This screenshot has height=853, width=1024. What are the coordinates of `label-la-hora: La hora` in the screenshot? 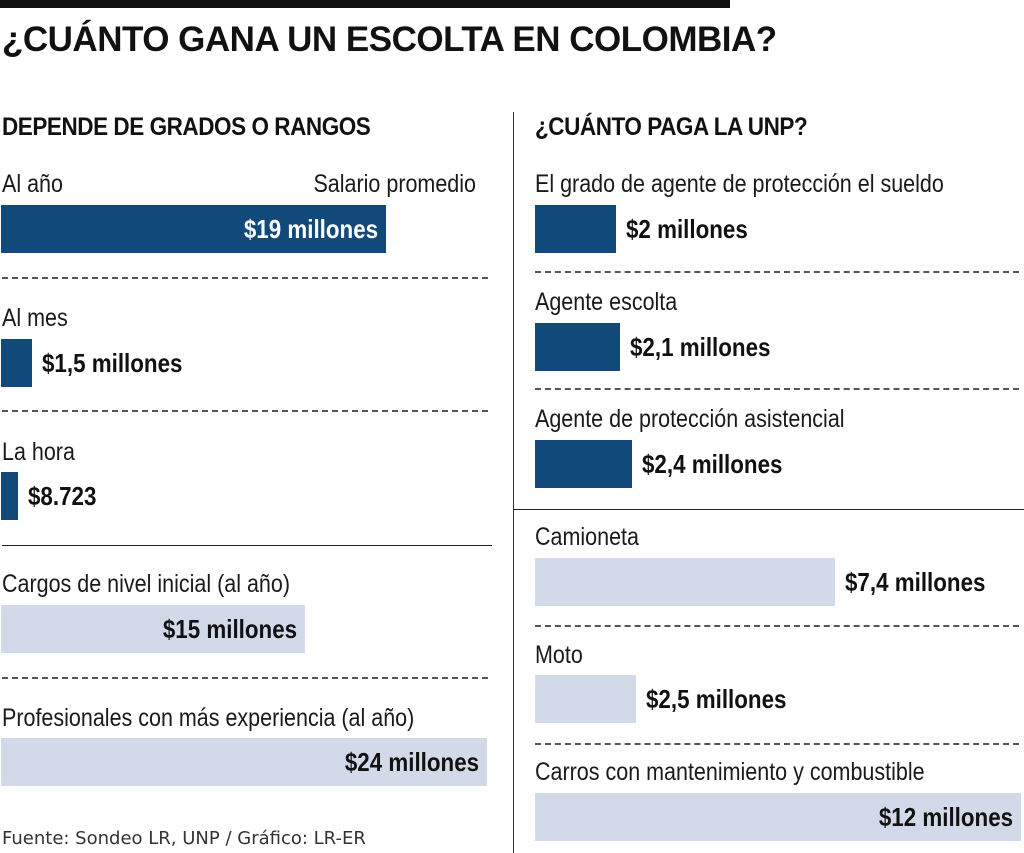 It's located at (38, 452).